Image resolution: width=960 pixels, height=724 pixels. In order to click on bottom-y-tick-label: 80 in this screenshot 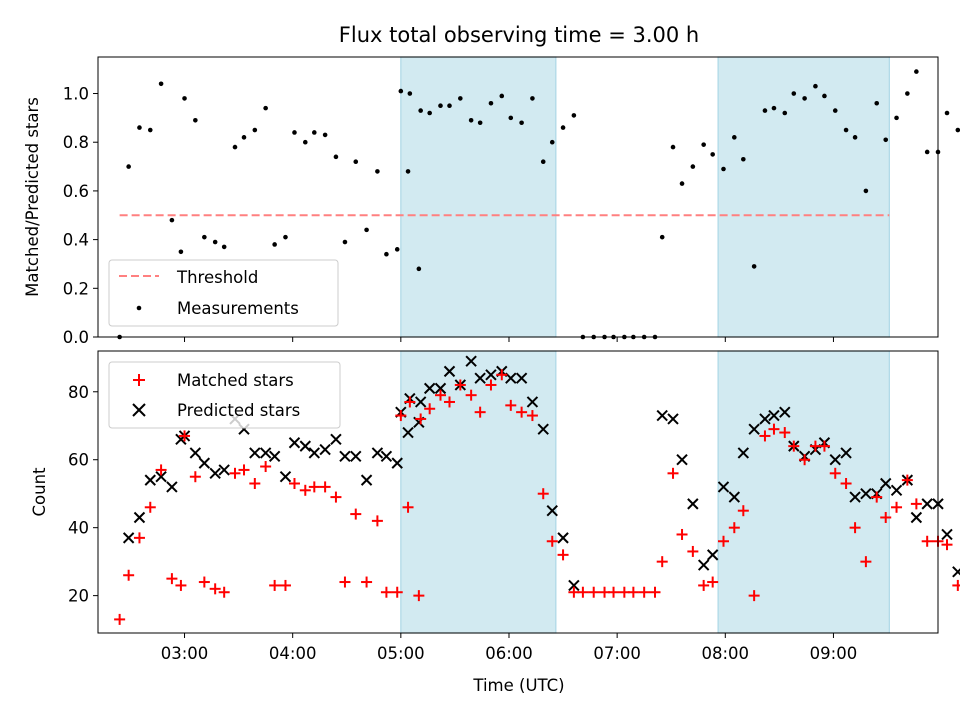, I will do `click(78, 392)`.